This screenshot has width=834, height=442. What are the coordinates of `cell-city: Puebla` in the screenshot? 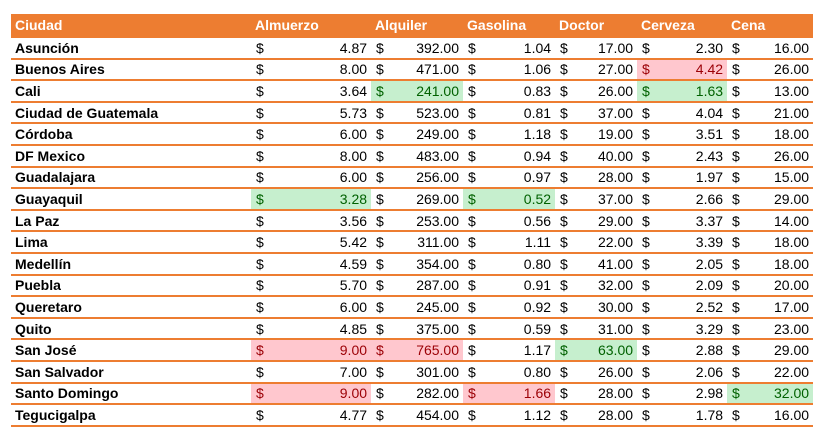 It's located at (131, 285).